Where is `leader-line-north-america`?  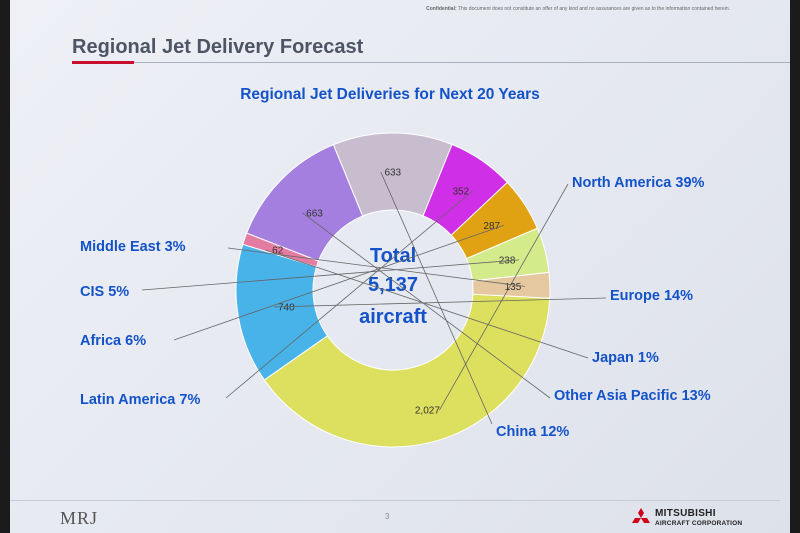 leader-line-north-america is located at coordinates (504, 297).